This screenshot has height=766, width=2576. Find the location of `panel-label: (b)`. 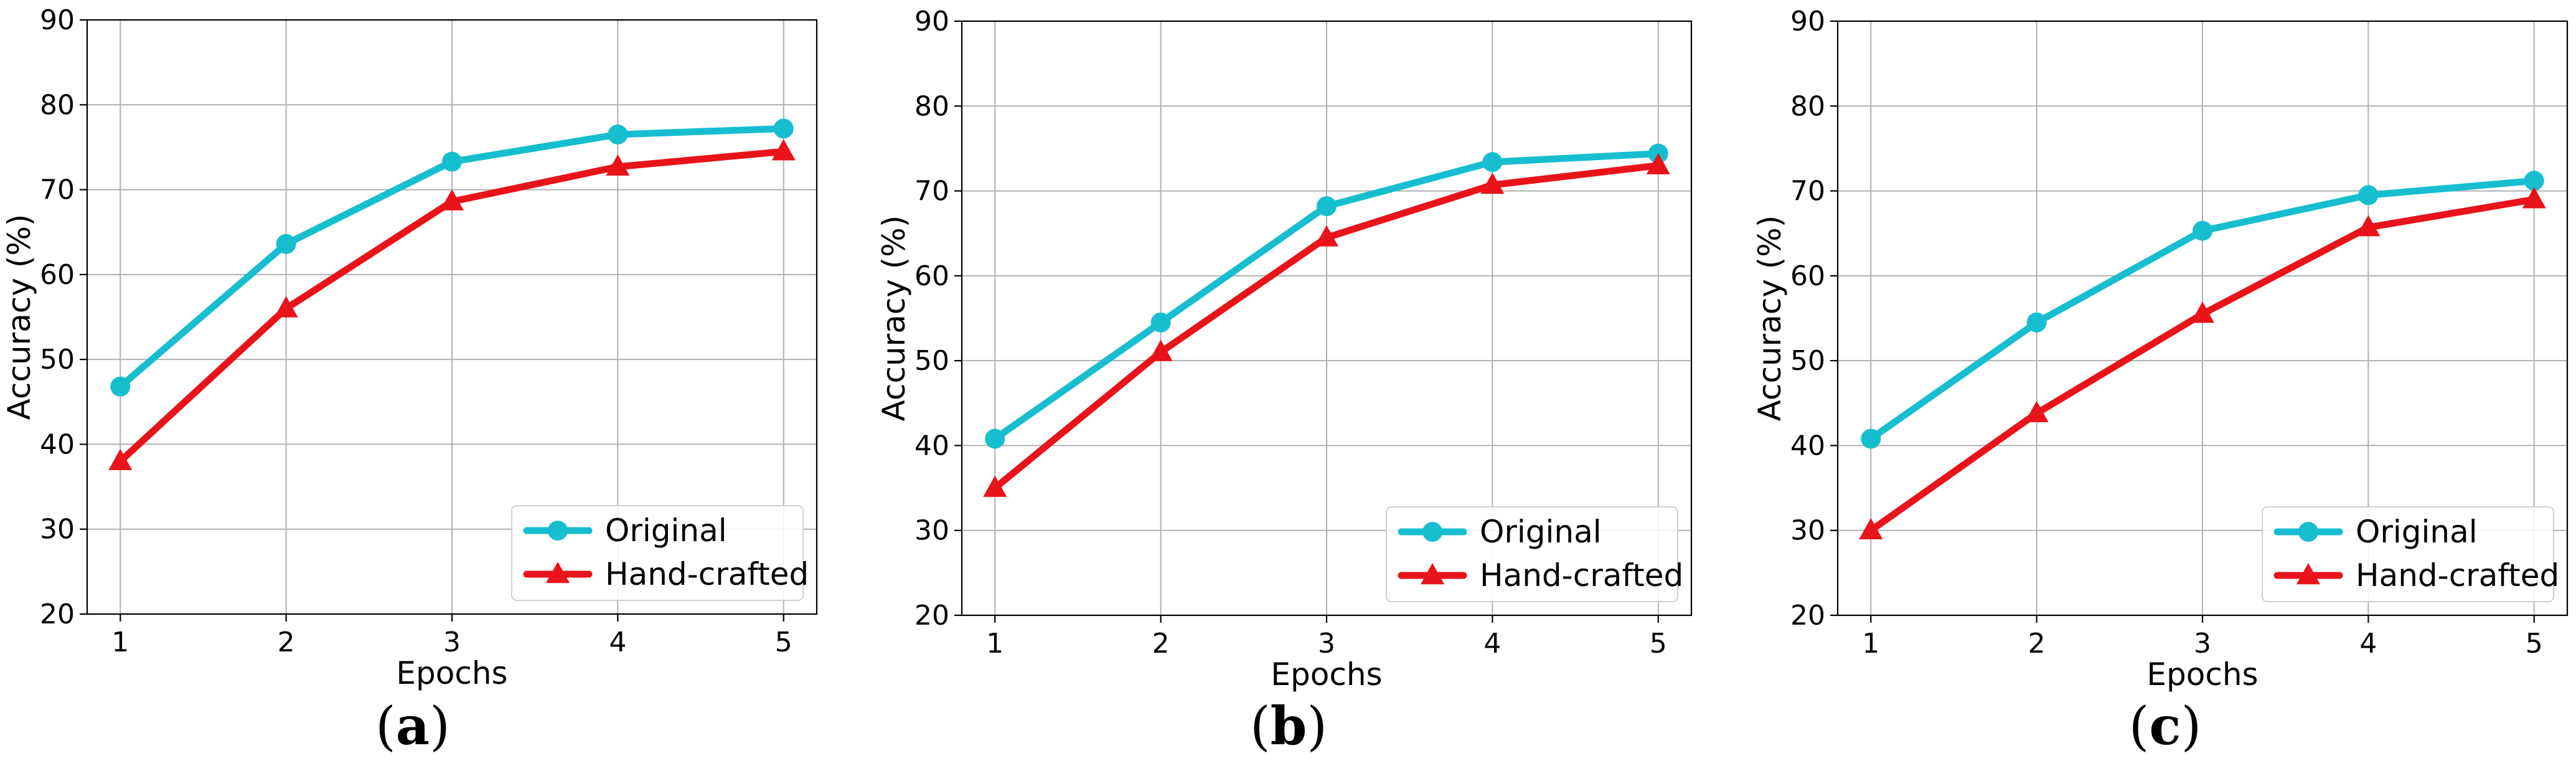

panel-label: (b) is located at coordinates (1288, 726).